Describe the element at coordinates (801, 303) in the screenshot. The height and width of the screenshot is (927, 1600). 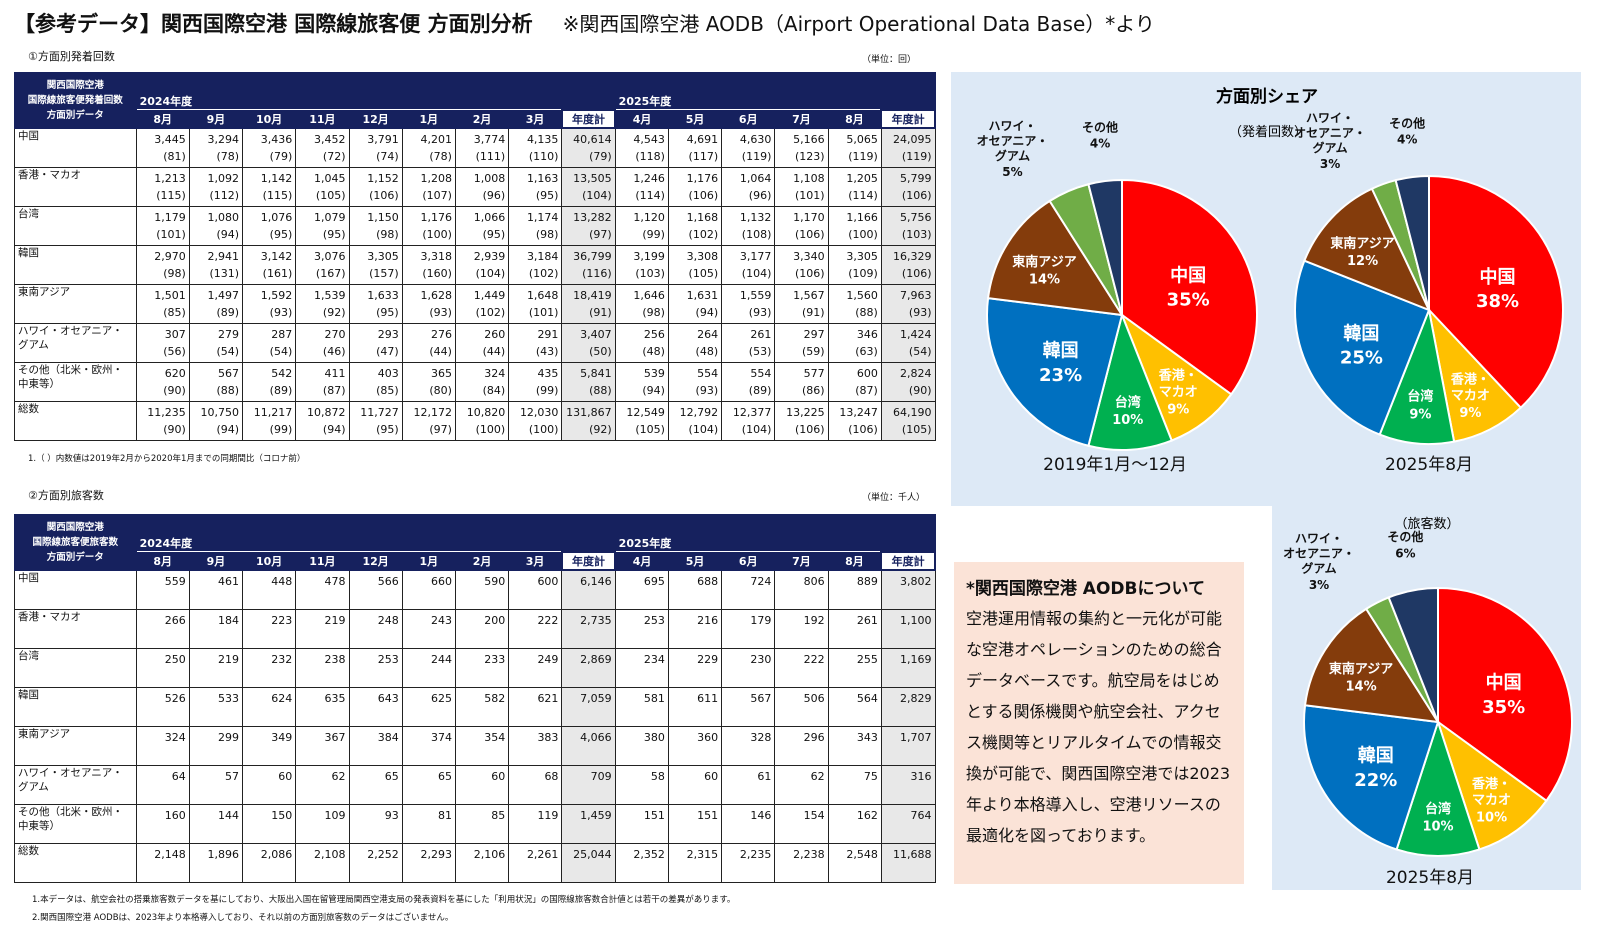
I see `value-cell: 1,567 (91)` at that location.